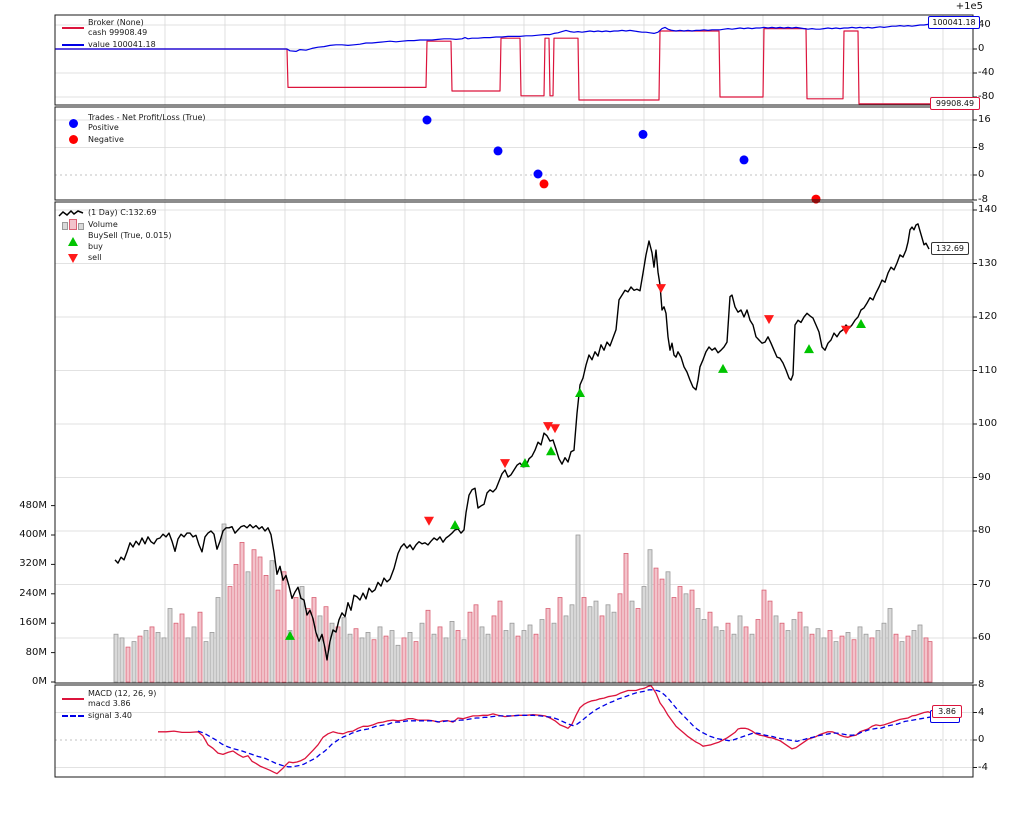  What do you see at coordinates (130, 241) in the screenshot?
I see `legend-label: BuySell (True, 0.015) buy` at bounding box center [130, 241].